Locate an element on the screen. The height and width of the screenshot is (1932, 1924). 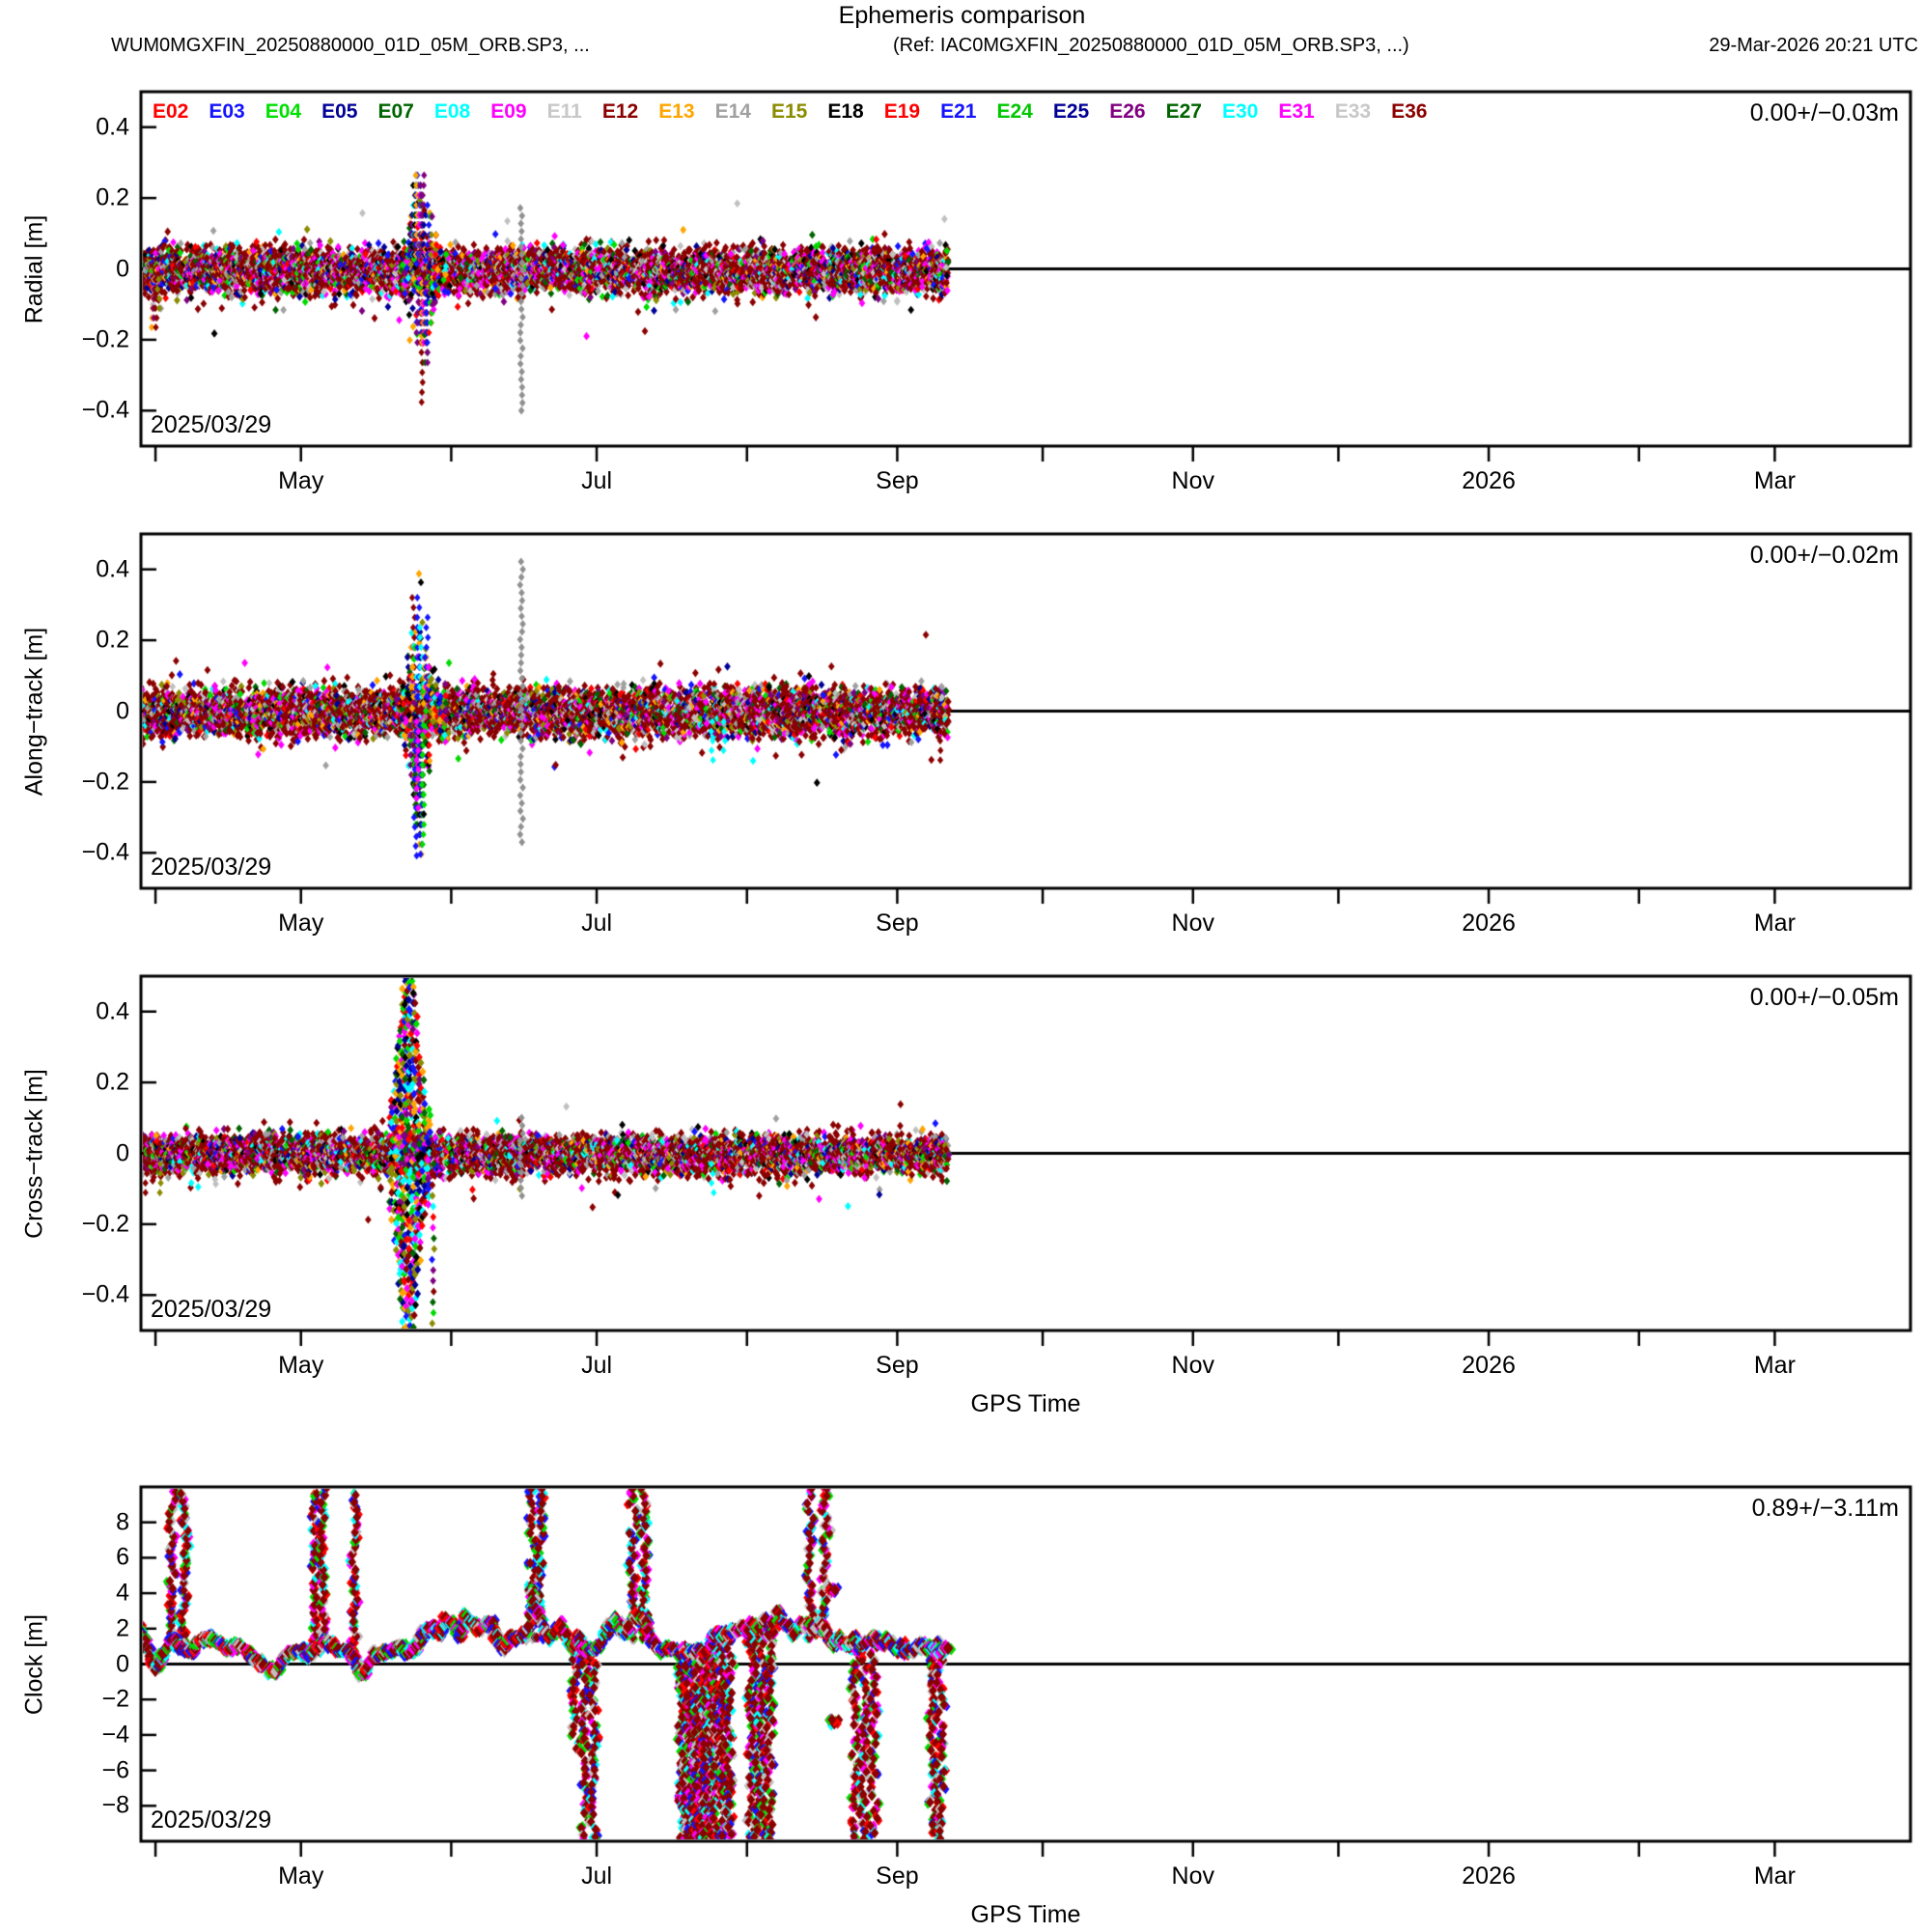
legend-item-E15: E15 is located at coordinates (789, 112).